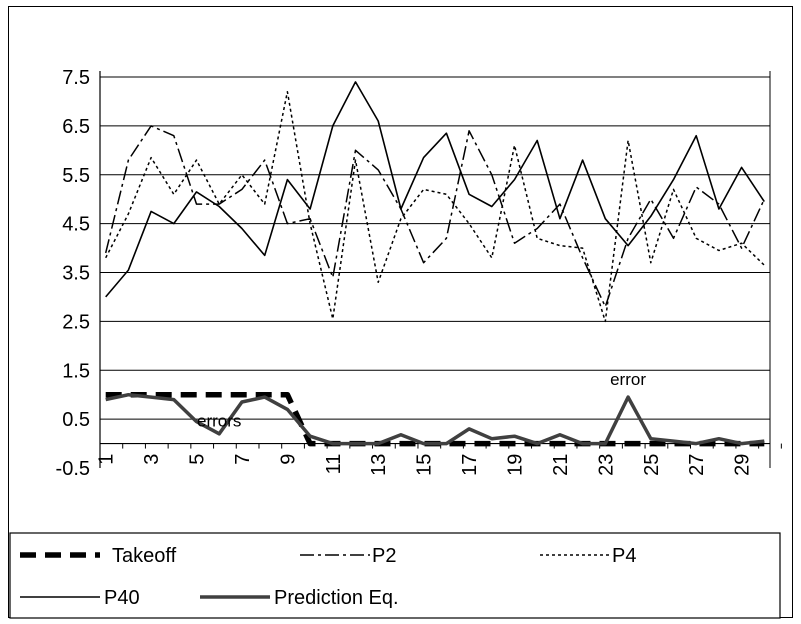  Describe the element at coordinates (421, 400) in the screenshot. I see `annotations: errors error` at that location.